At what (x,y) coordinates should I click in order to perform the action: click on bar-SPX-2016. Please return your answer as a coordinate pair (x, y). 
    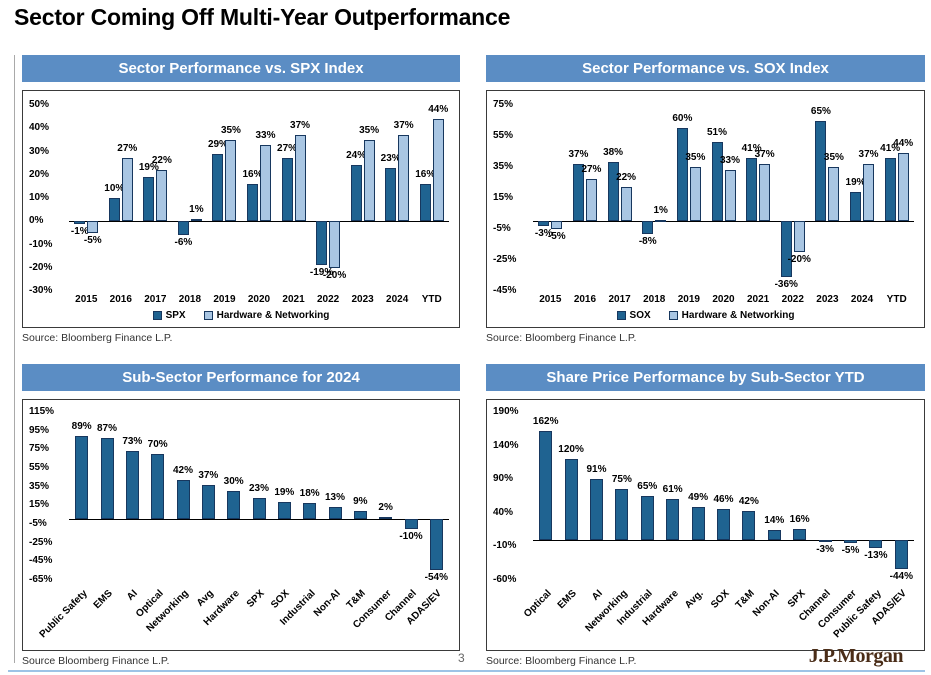
    Looking at the image, I should click on (114, 210).